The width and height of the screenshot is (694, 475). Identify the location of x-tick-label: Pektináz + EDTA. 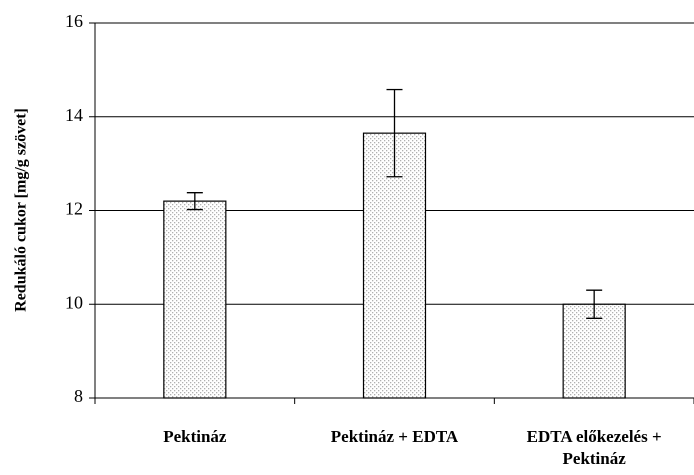
(394, 436).